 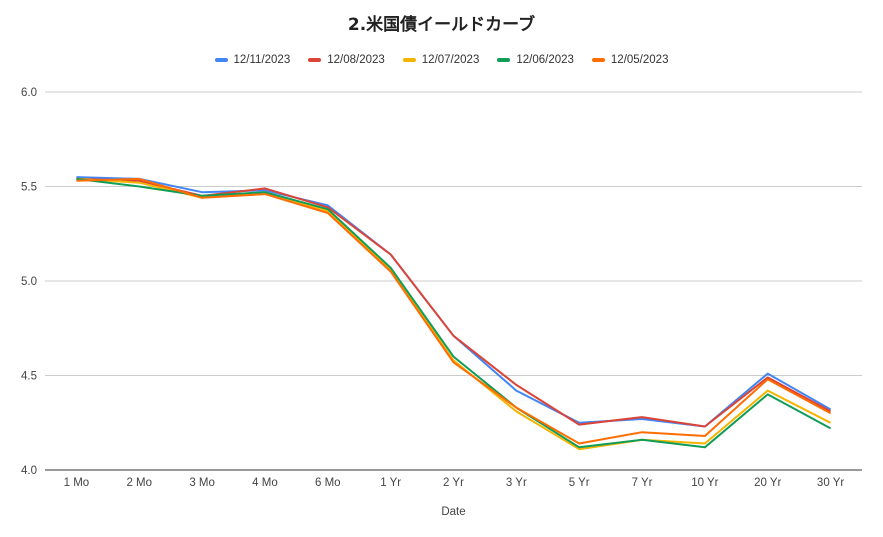 What do you see at coordinates (202, 483) in the screenshot?
I see `x-tick-label: 3 Mo` at bounding box center [202, 483].